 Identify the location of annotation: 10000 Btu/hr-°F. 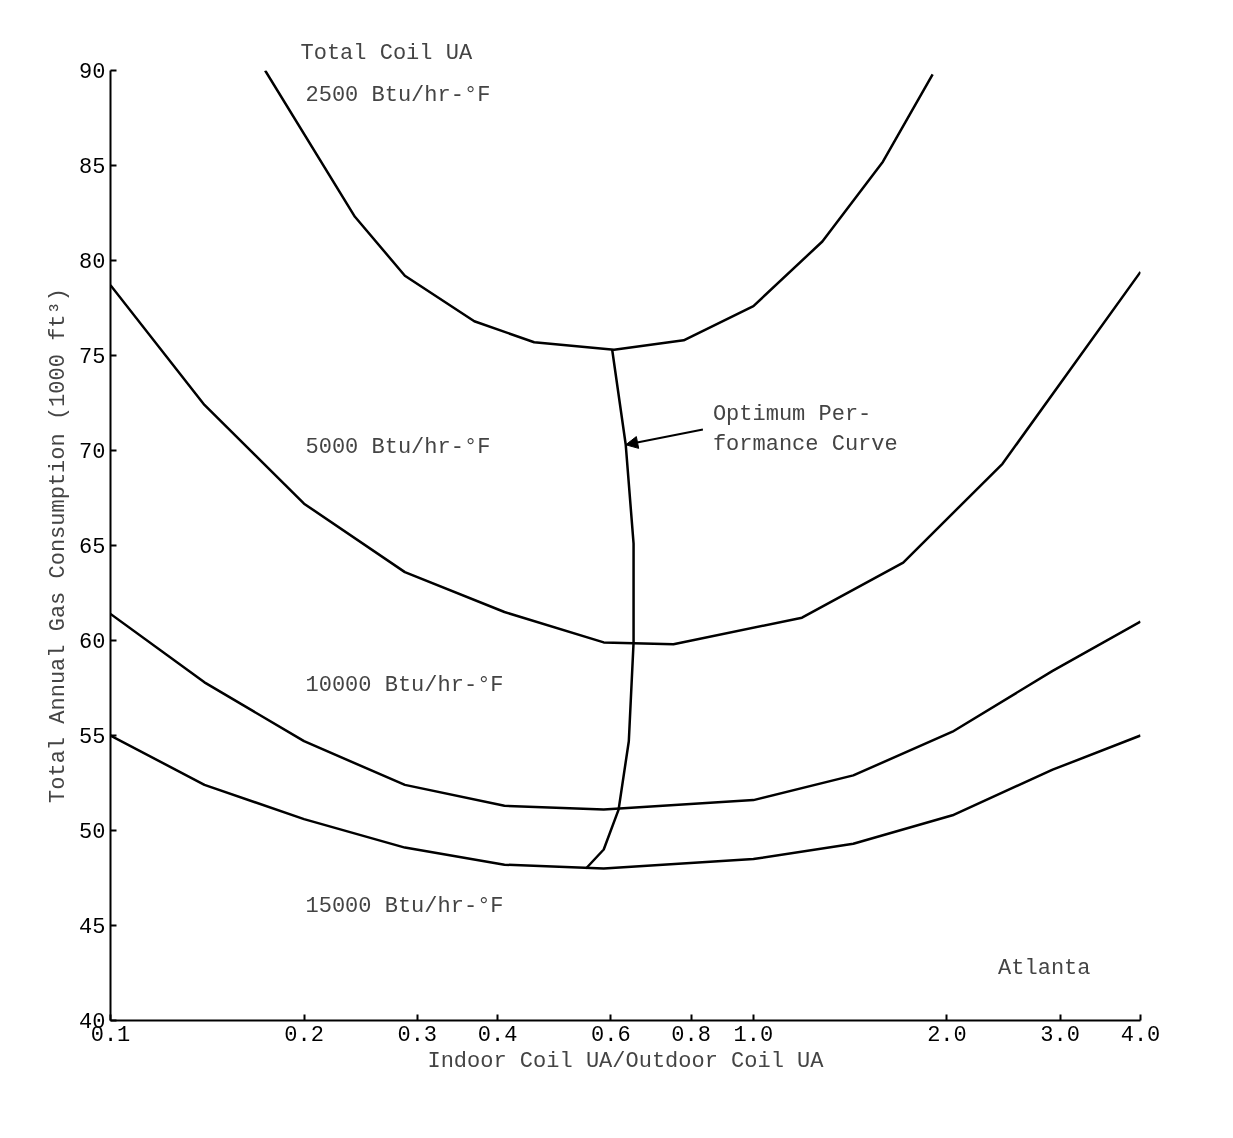
(404, 685).